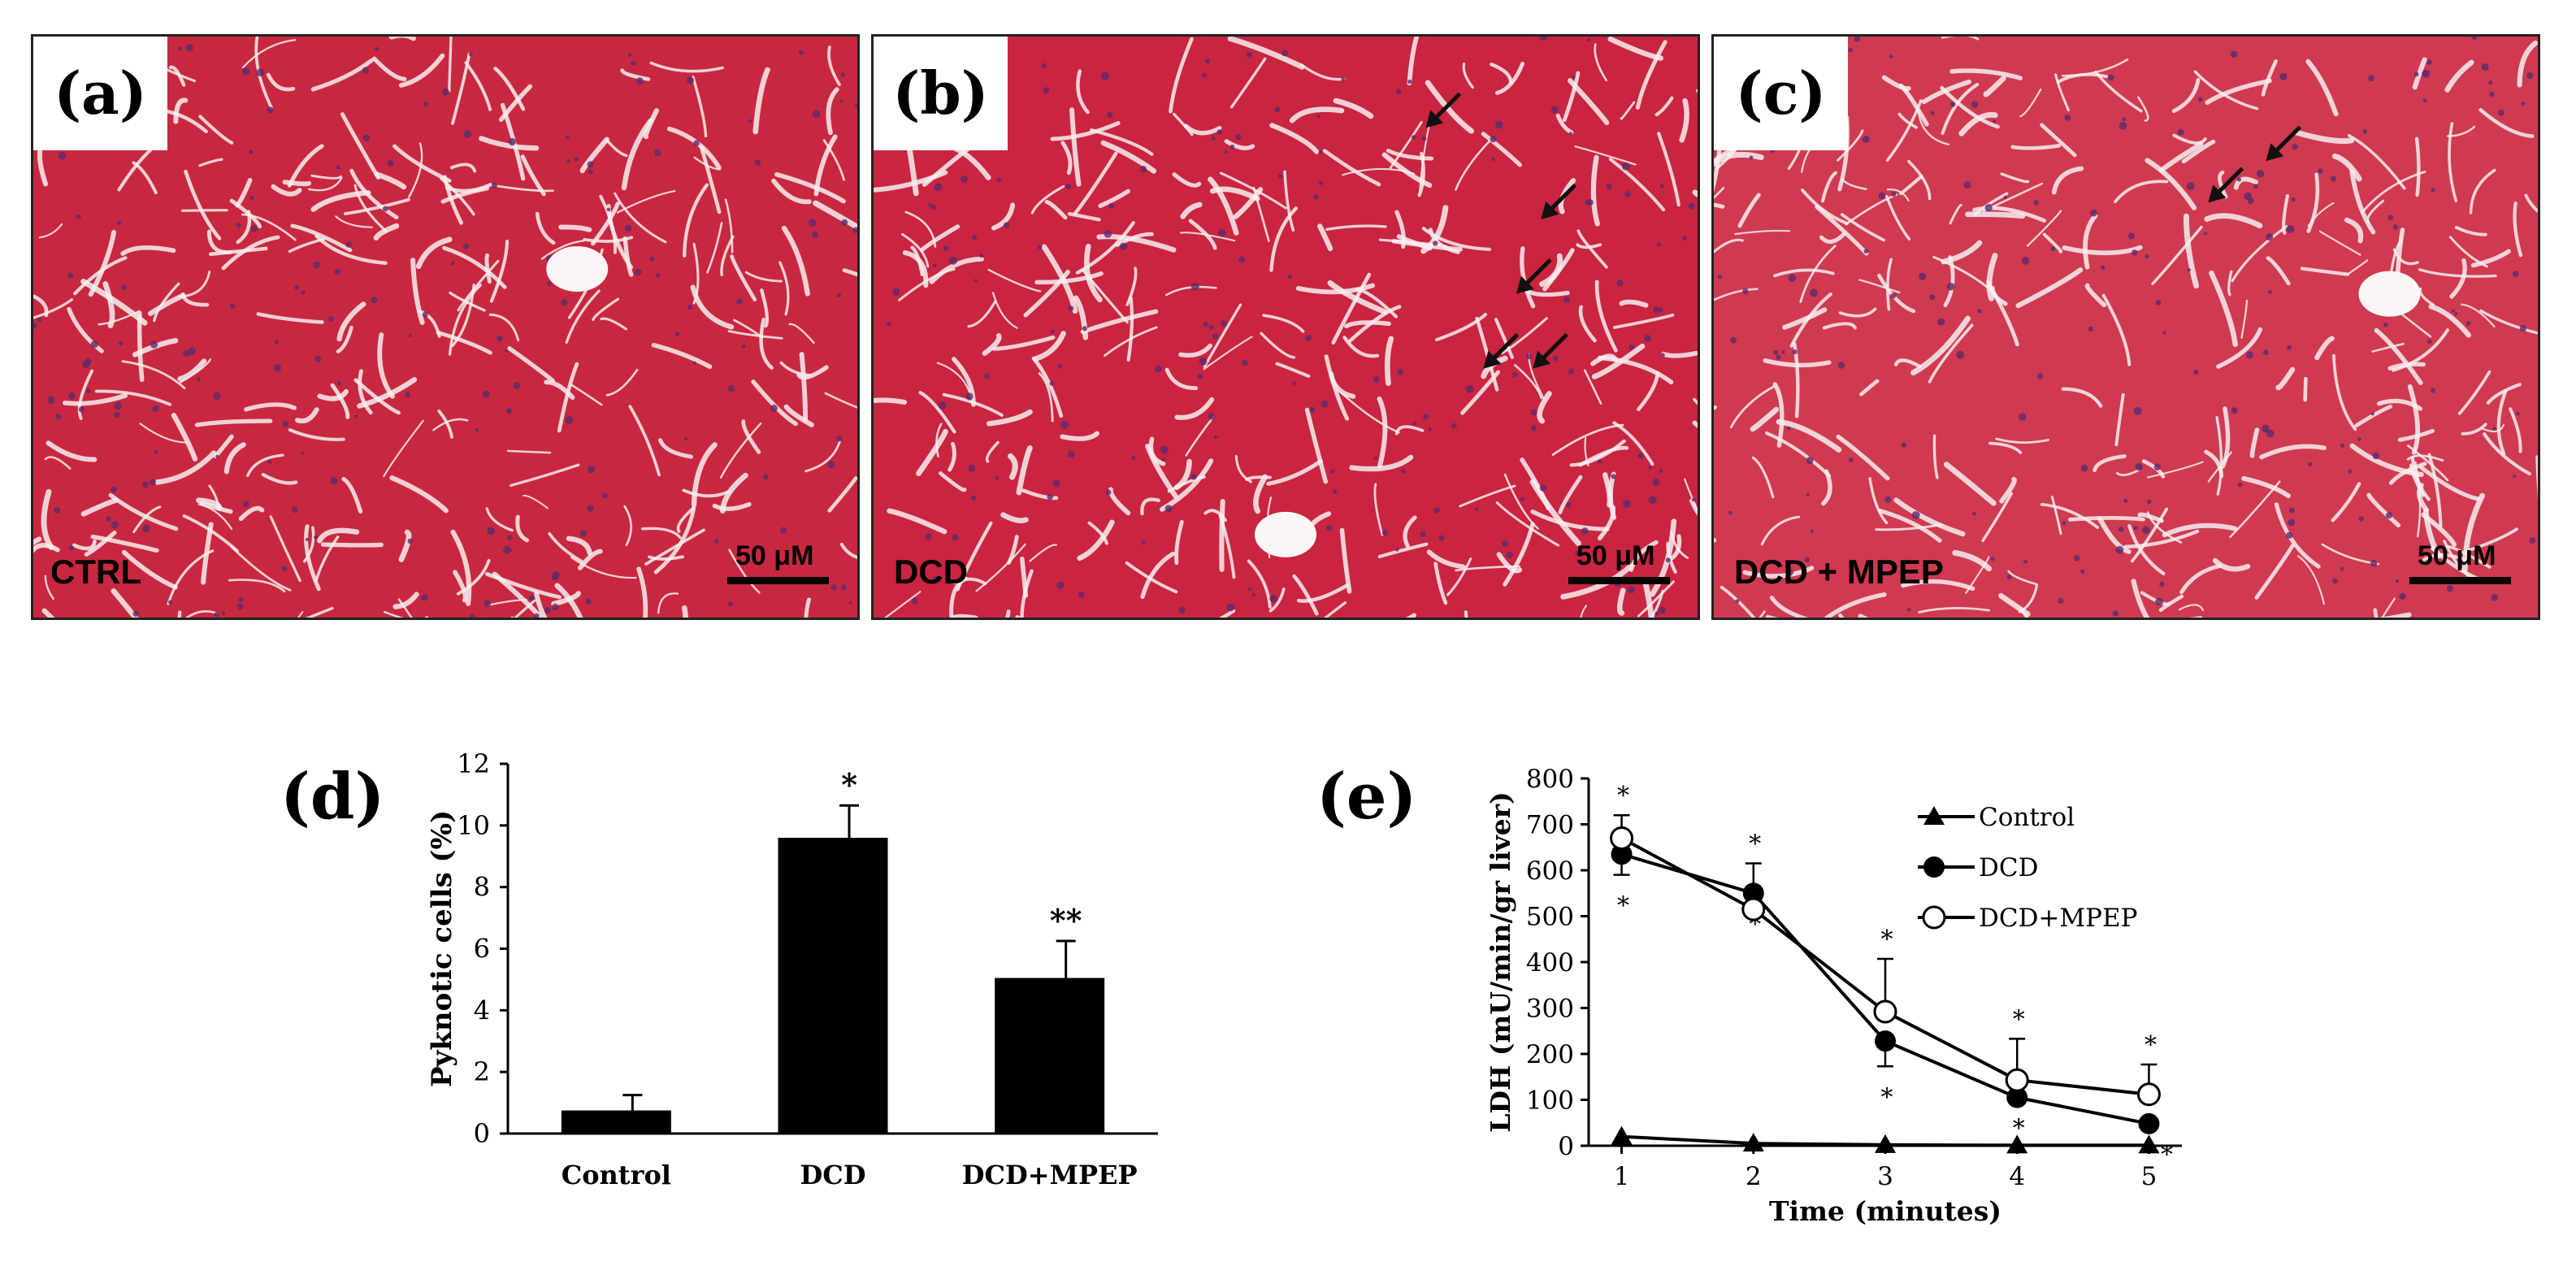  Describe the element at coordinates (1622, 1176) in the screenshot. I see `x-tick-label: 1` at that location.